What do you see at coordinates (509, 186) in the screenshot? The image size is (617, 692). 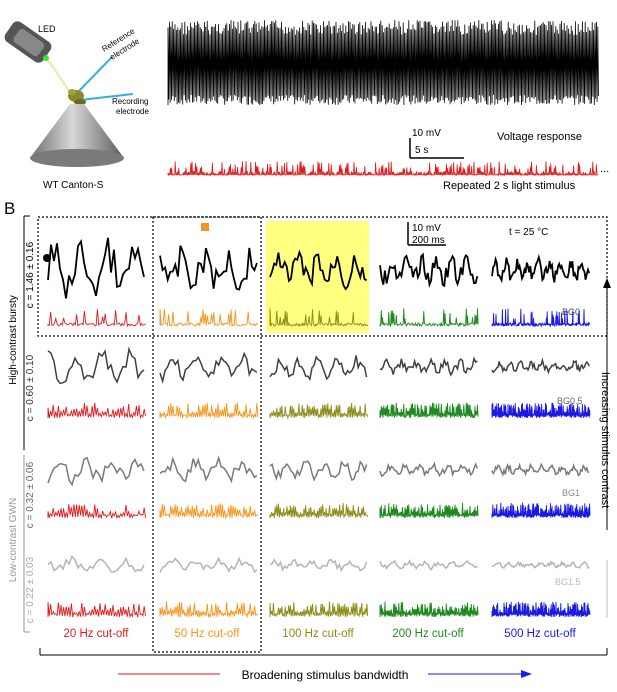 I see `stimulus-label: Repeated 2 s light stimulus` at bounding box center [509, 186].